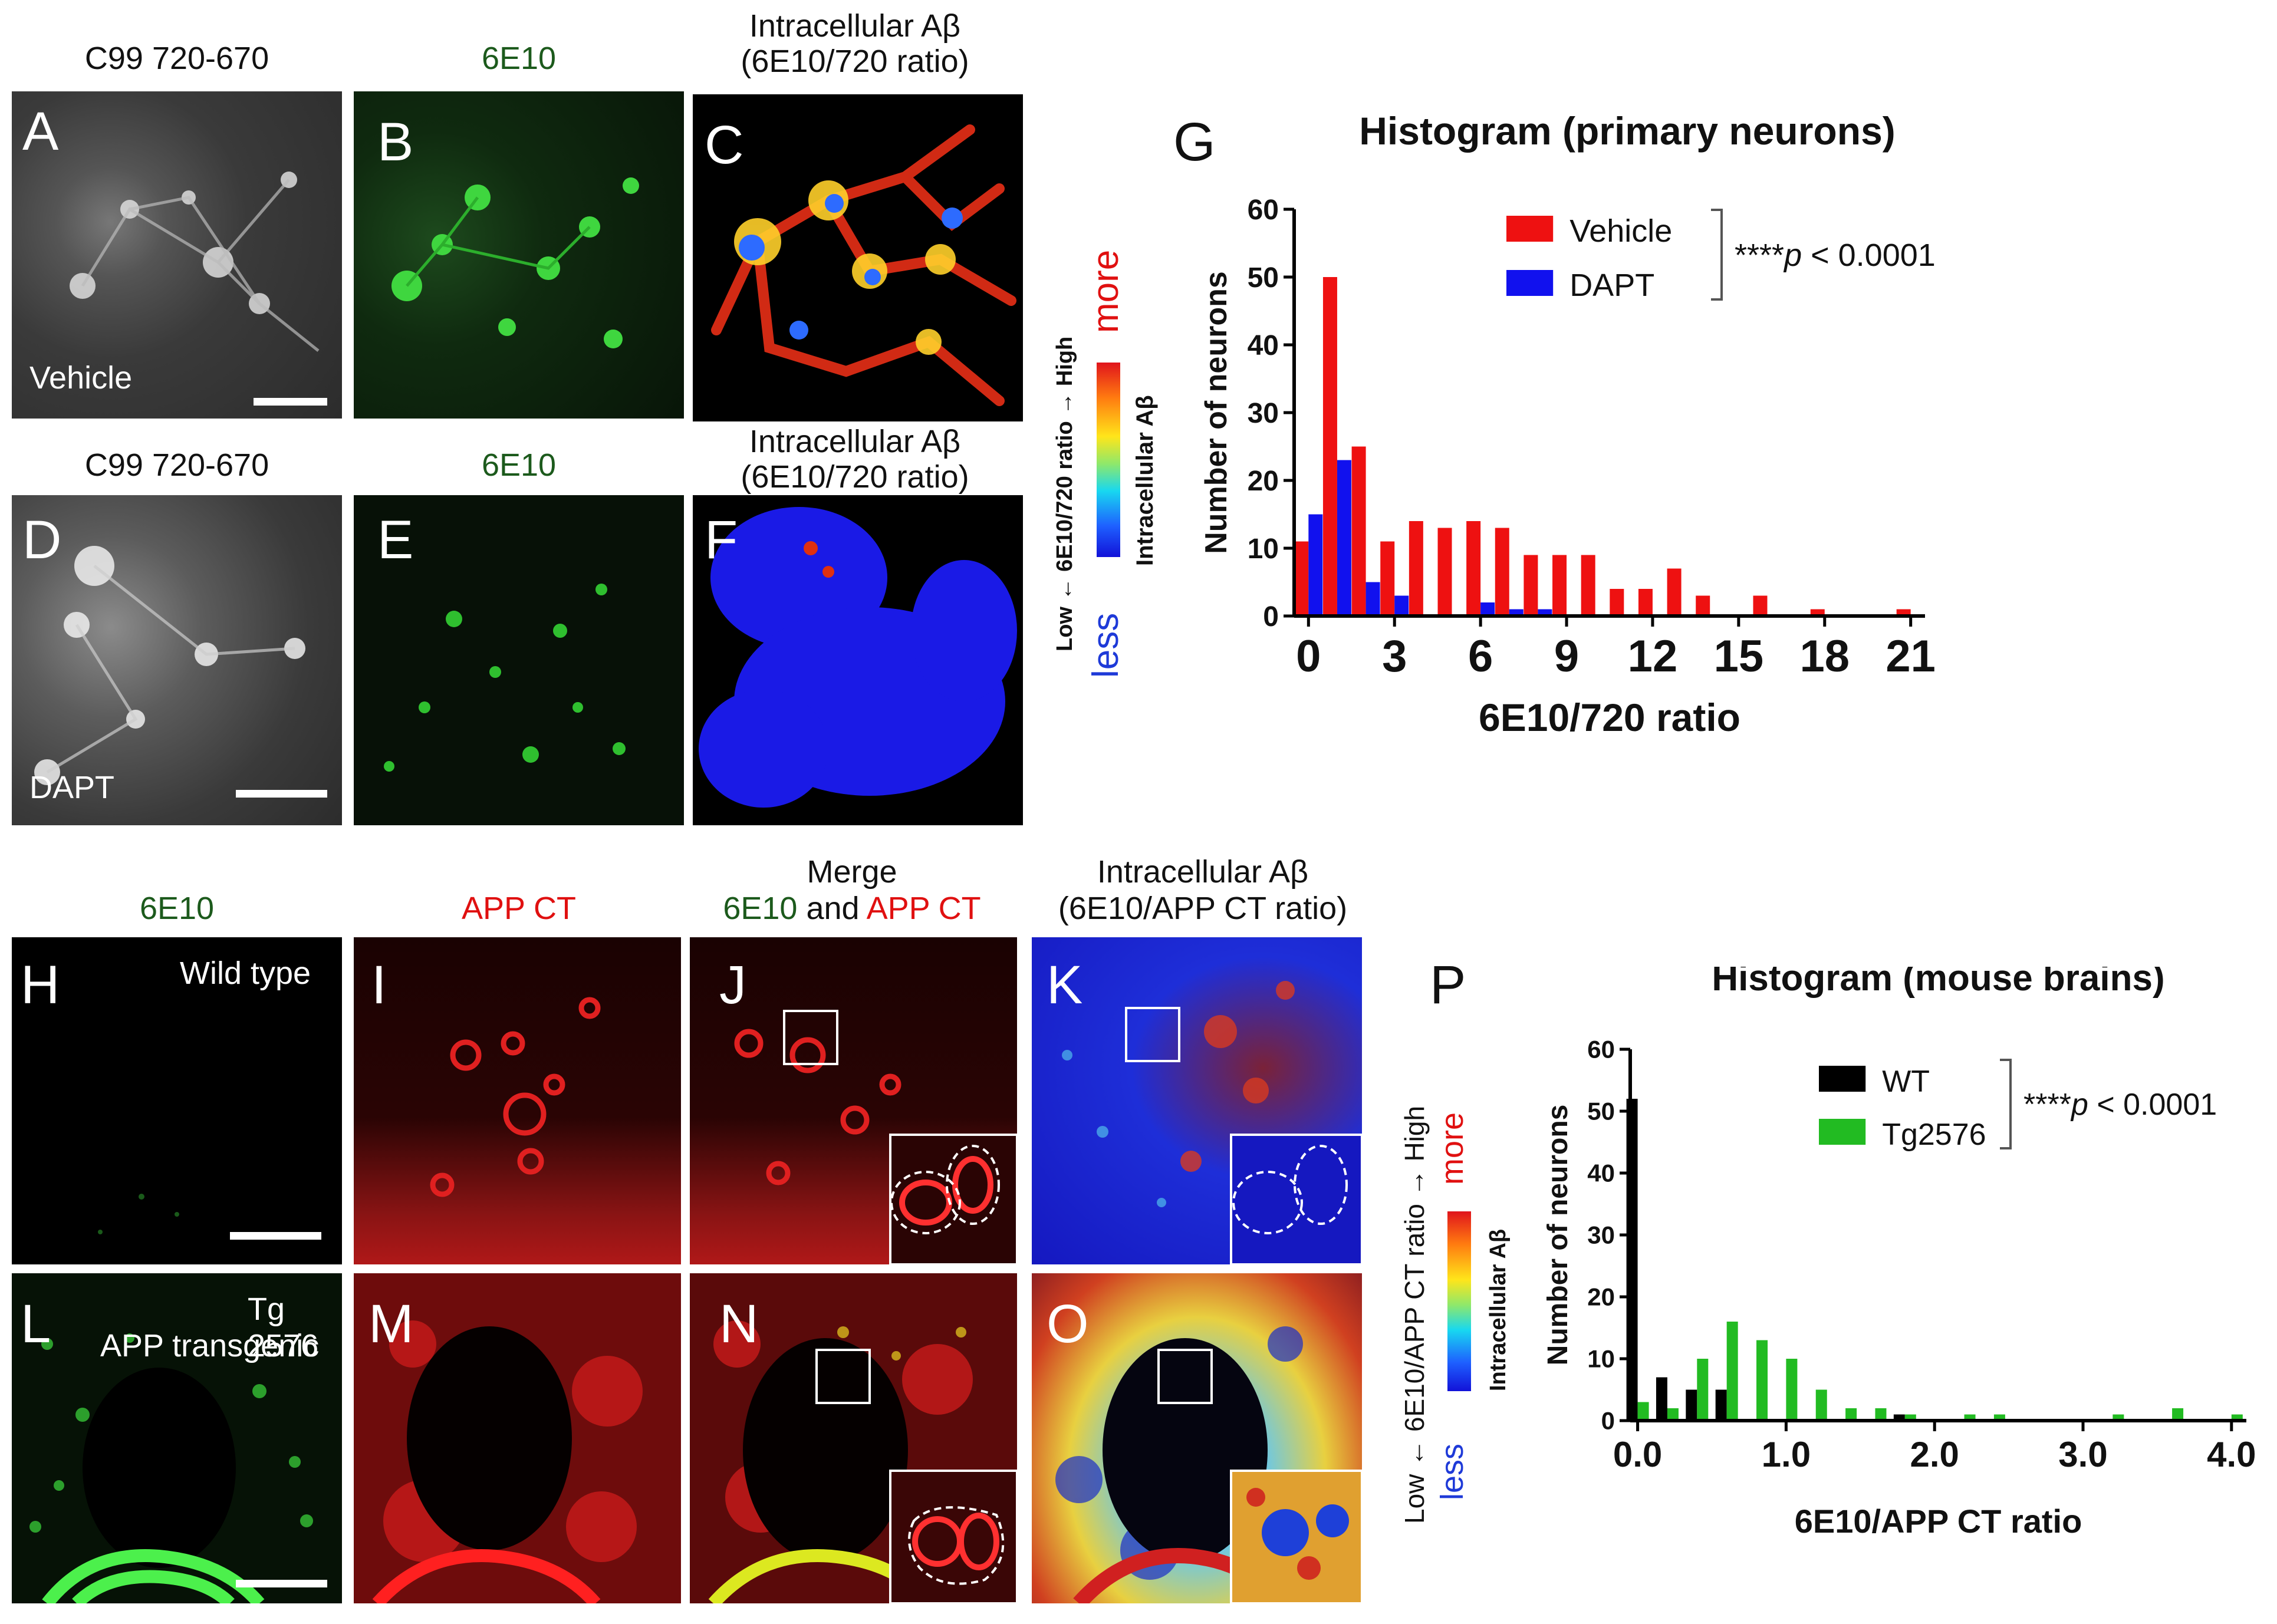 The image size is (2277, 1624). Describe the element at coordinates (519, 465) in the screenshot. I see `panel-e-title: 6E10` at that location.